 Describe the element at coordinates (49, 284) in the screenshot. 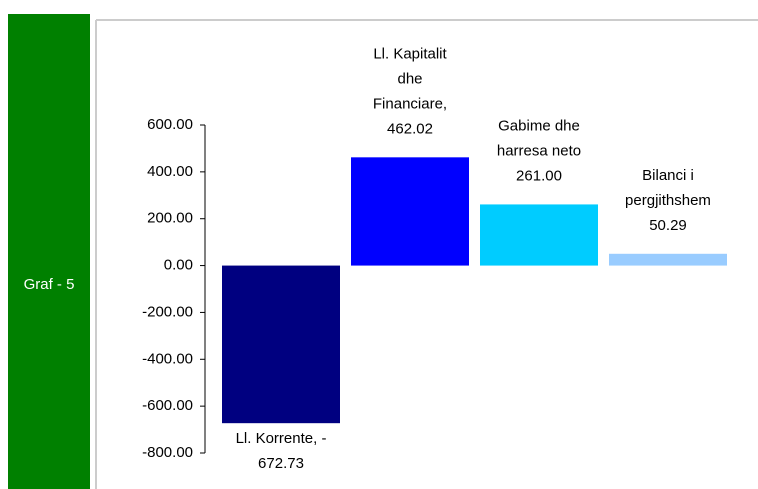

I see `side-label: Graf - 5` at that location.